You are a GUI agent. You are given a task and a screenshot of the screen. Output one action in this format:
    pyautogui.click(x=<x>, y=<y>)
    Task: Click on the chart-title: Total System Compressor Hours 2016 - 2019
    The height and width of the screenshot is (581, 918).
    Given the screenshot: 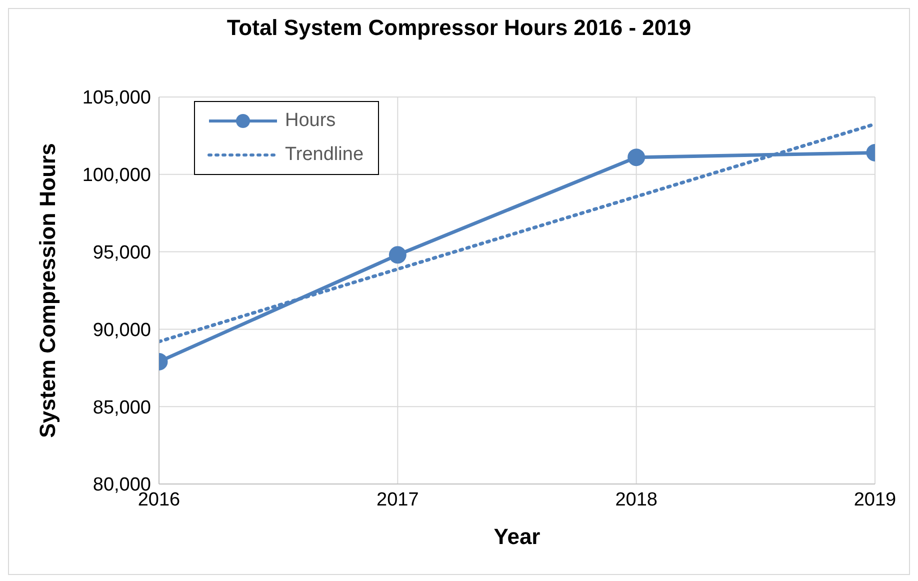 What is the action you would take?
    pyautogui.click(x=459, y=28)
    